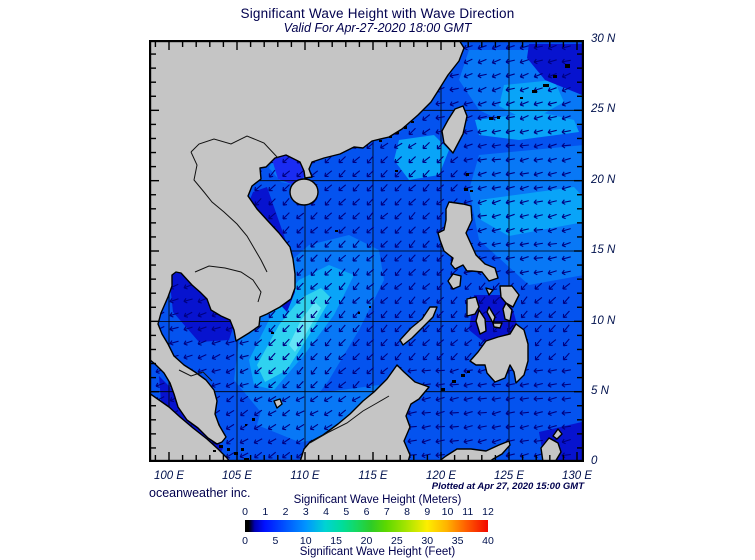 This screenshot has height=560, width=755. I want to click on legend-tick-meters: 10, so click(447, 512).